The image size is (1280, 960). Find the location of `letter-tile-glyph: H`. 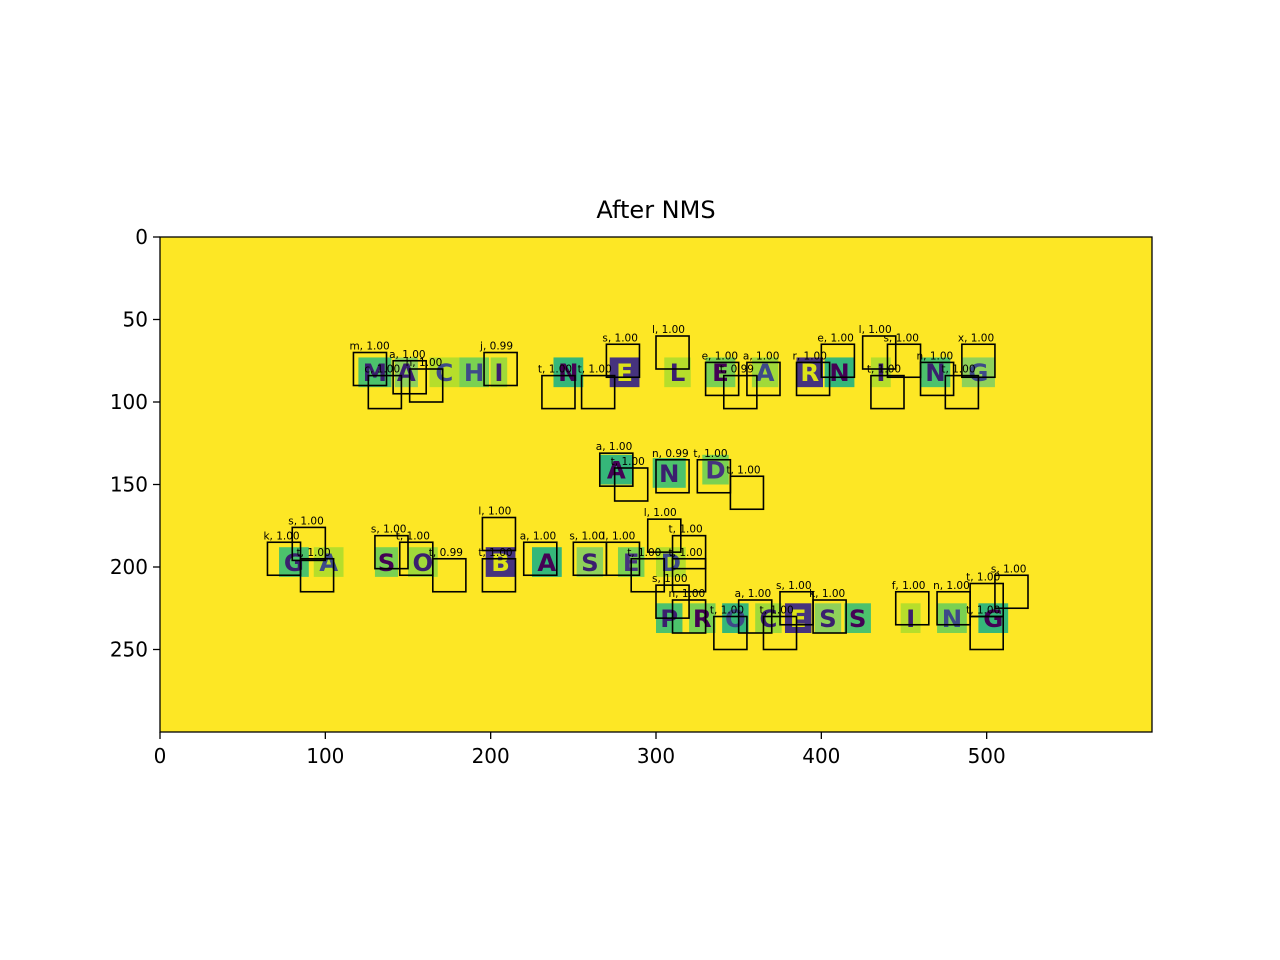

letter-tile-glyph: H is located at coordinates (474, 372).